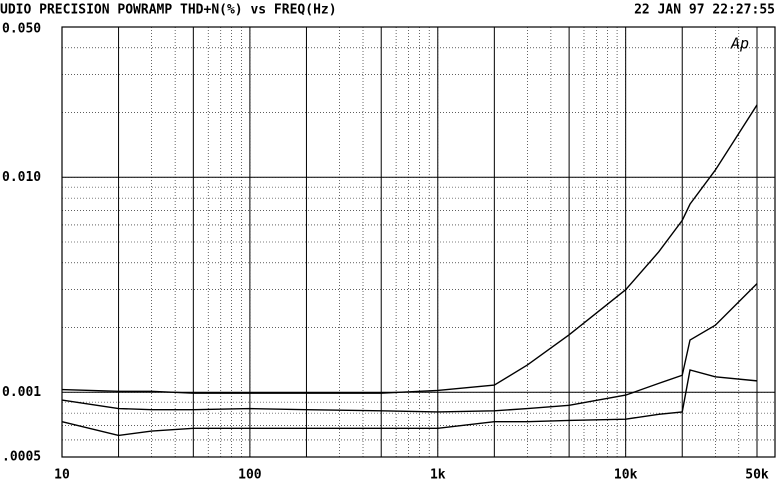  What do you see at coordinates (438, 475) in the screenshot?
I see `x-tick-label: 1k` at bounding box center [438, 475].